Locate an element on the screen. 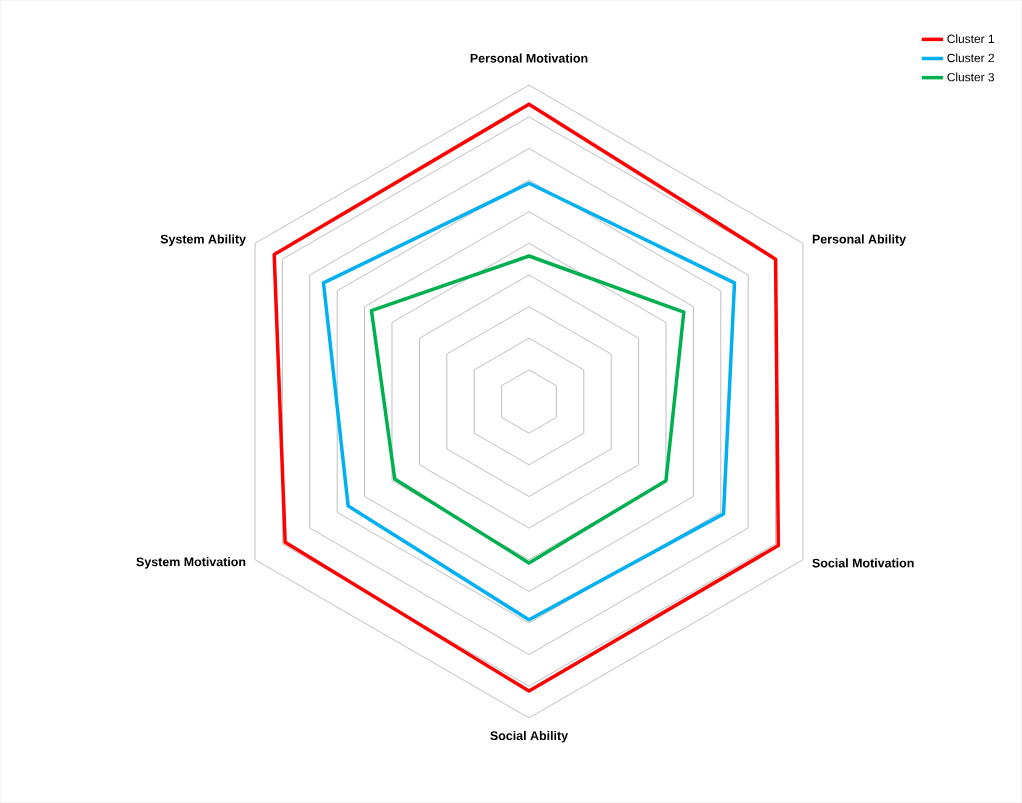 Image resolution: width=1022 pixels, height=803 pixels. spoke-label: System Ability is located at coordinates (203, 240).